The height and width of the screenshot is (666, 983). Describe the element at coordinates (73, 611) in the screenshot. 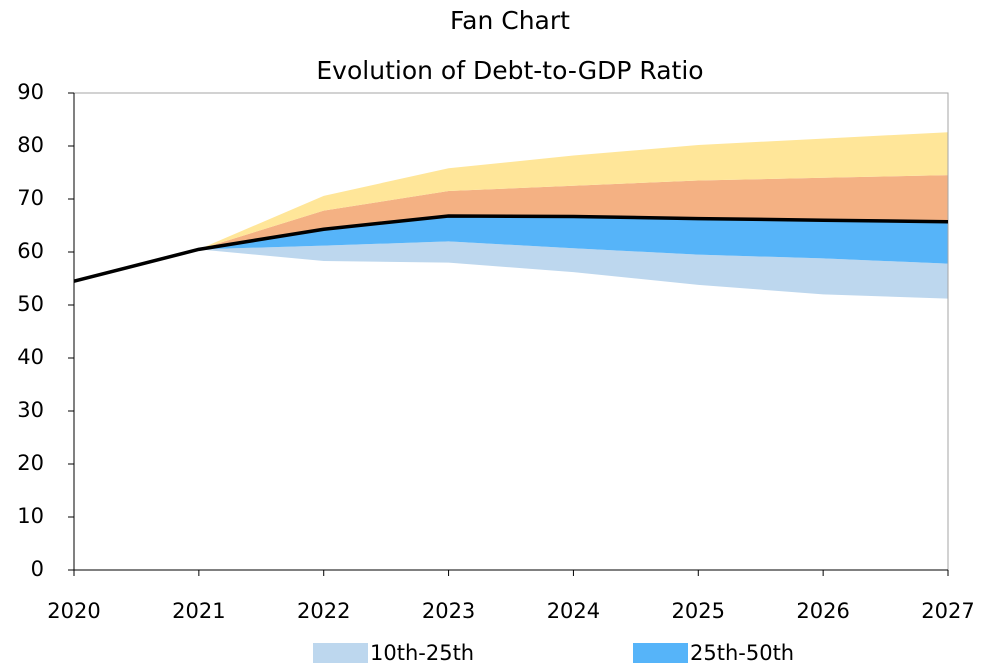

I see `x-tick-label: 2020` at that location.